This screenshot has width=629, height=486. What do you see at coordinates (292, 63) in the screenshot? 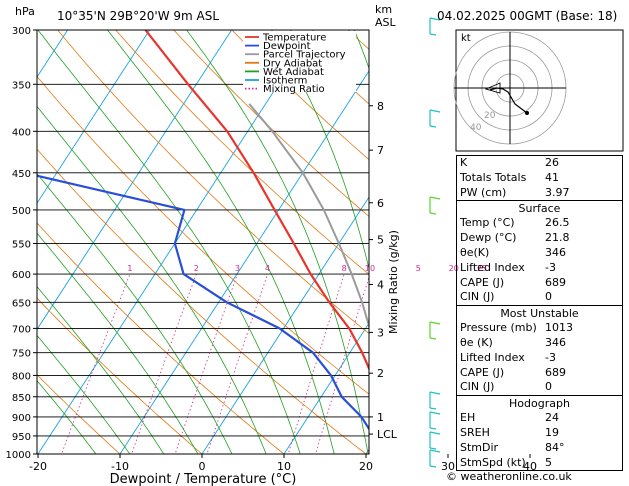
I see `legend-entry: Dry Adiabat` at bounding box center [292, 63].